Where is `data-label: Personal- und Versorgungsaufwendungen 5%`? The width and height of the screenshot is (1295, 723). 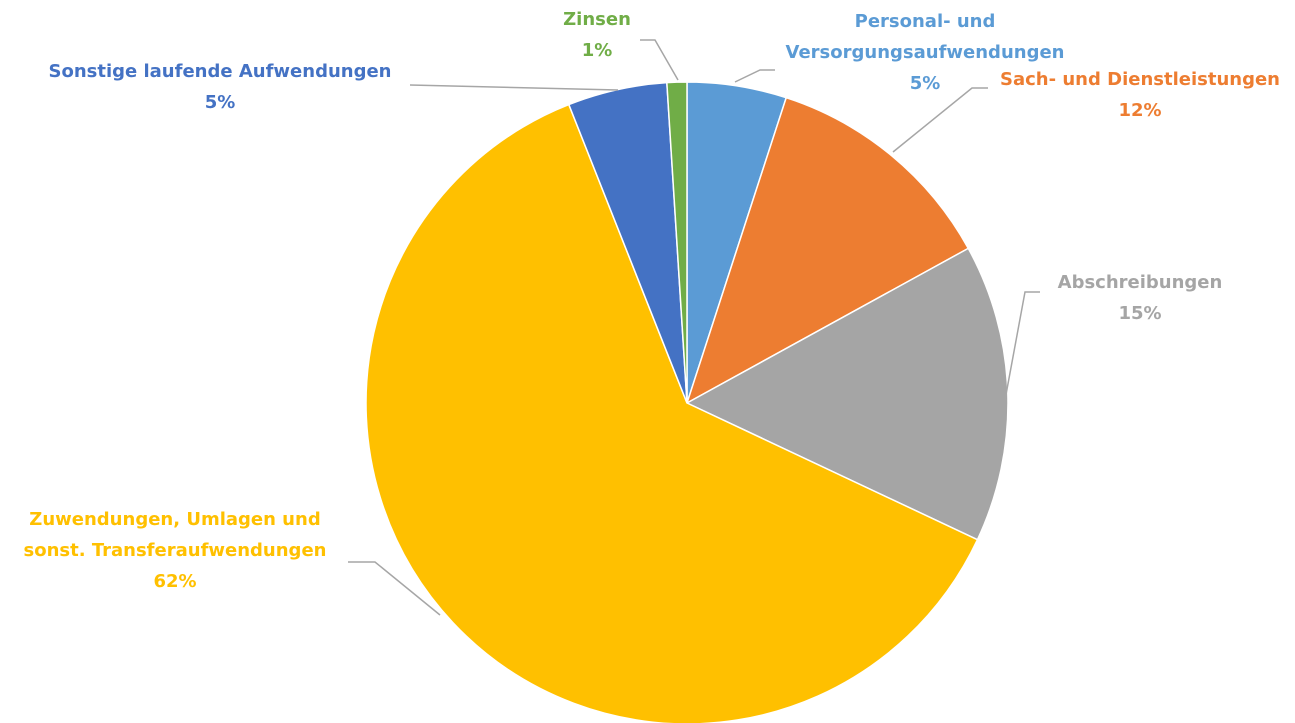 data-label: Personal- und Versorgungsaufwendungen 5% is located at coordinates (925, 52).